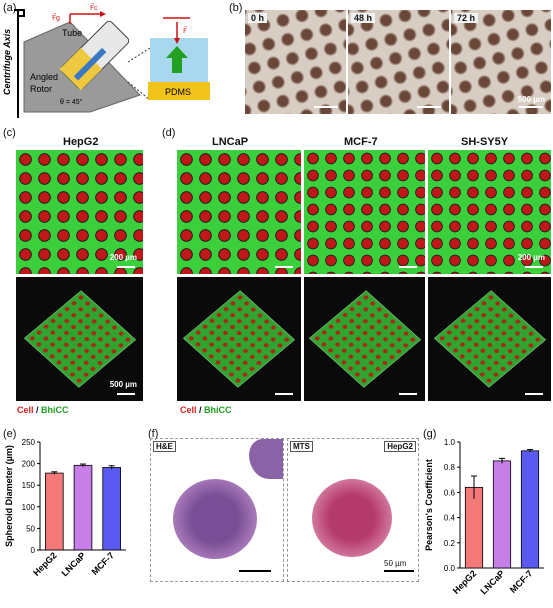  I want to click on panel-c-label: (c), so click(9, 133).